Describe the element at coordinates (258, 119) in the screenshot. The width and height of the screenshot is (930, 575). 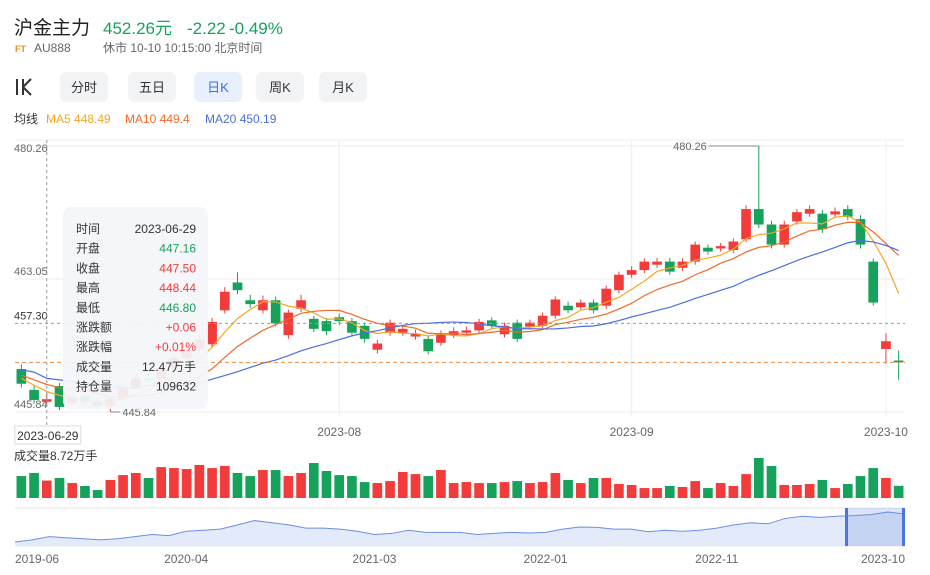
I see `ma-legend-value: 450.19` at that location.